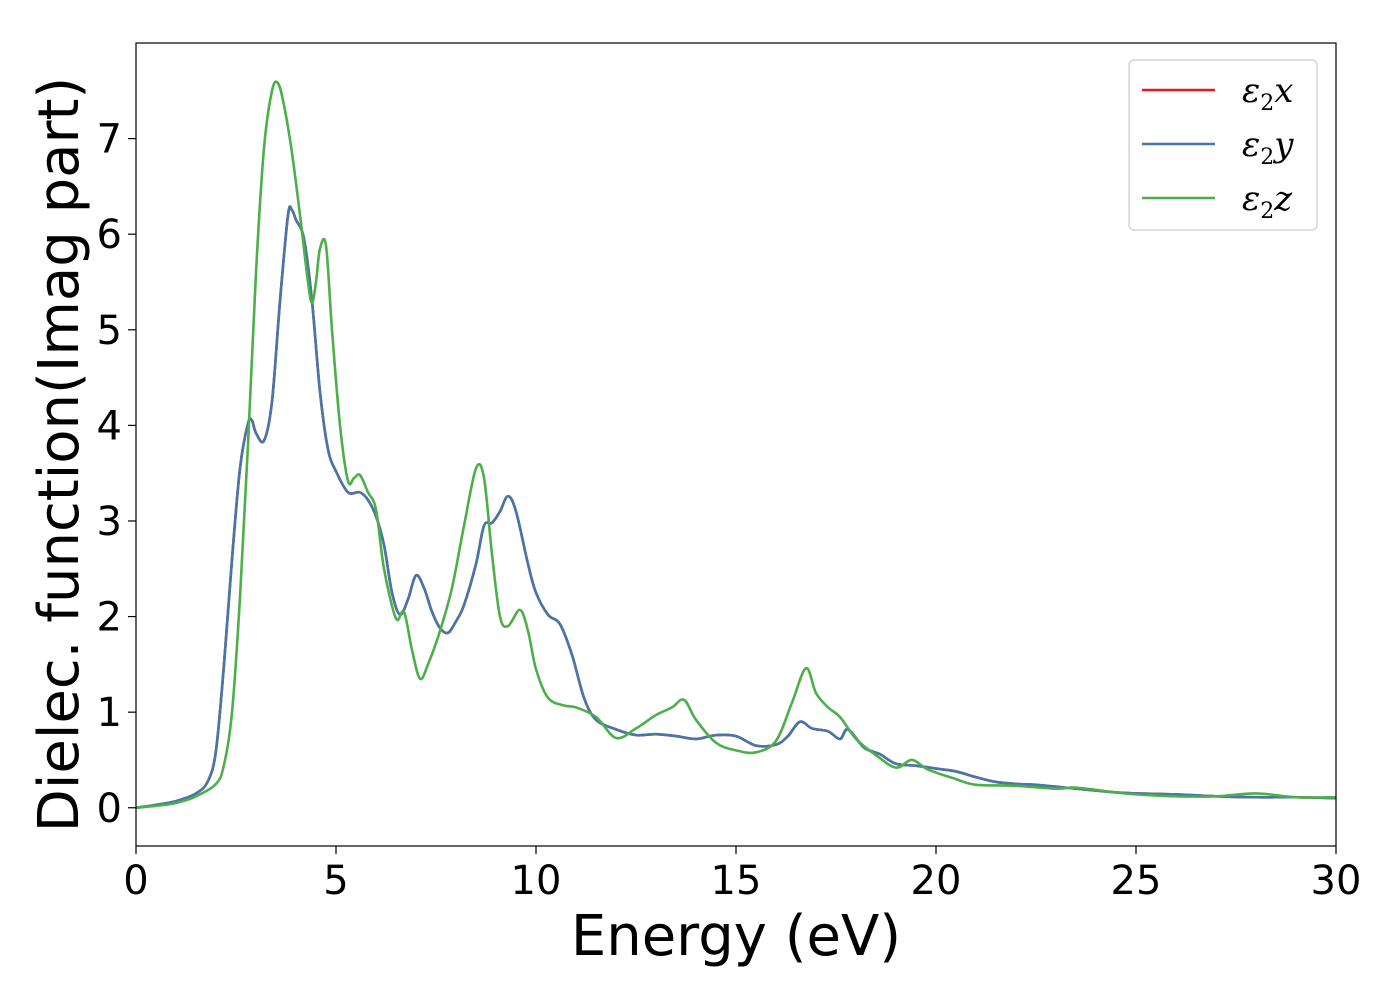 This screenshot has height=1000, width=1400. Describe the element at coordinates (936, 881) in the screenshot. I see `x-tick-label: 20` at that location.